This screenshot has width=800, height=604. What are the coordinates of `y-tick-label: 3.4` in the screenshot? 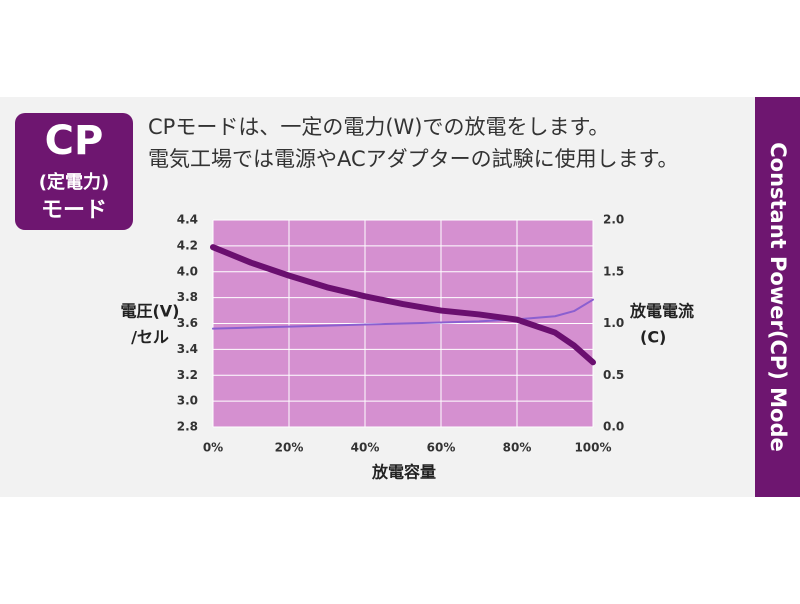 It's located at (187, 349).